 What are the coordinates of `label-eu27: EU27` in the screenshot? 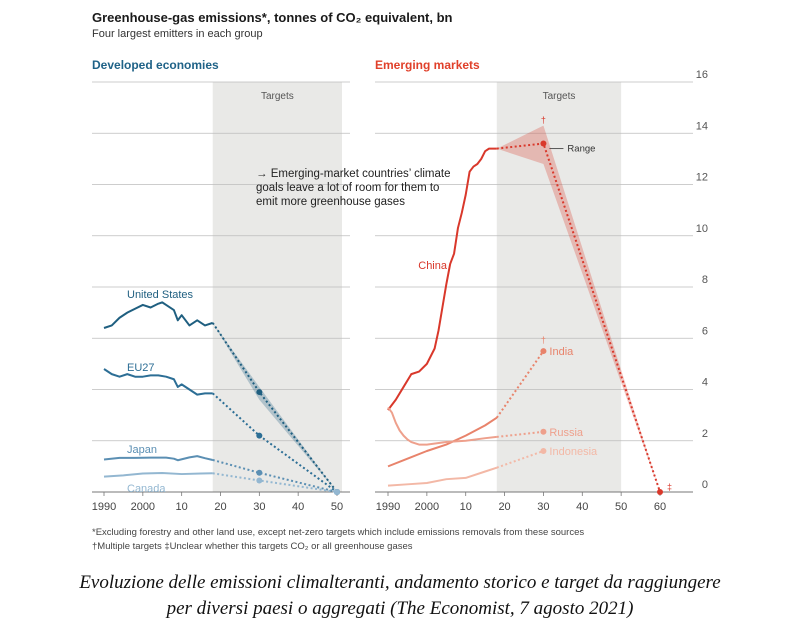 It's located at (141, 368).